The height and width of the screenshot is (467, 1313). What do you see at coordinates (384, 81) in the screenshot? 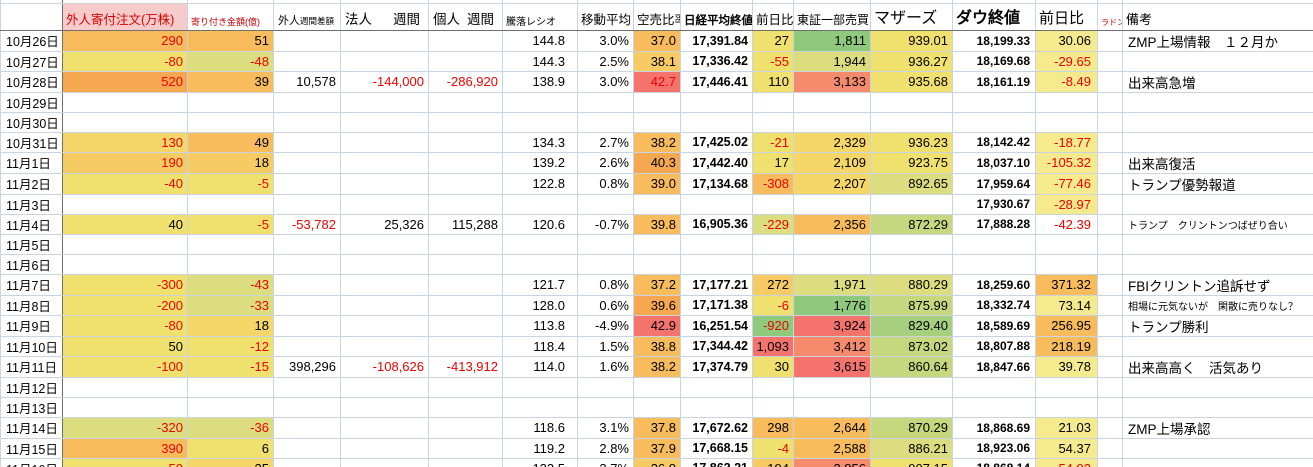
I see `cell-corporate_week: -144,000` at bounding box center [384, 81].